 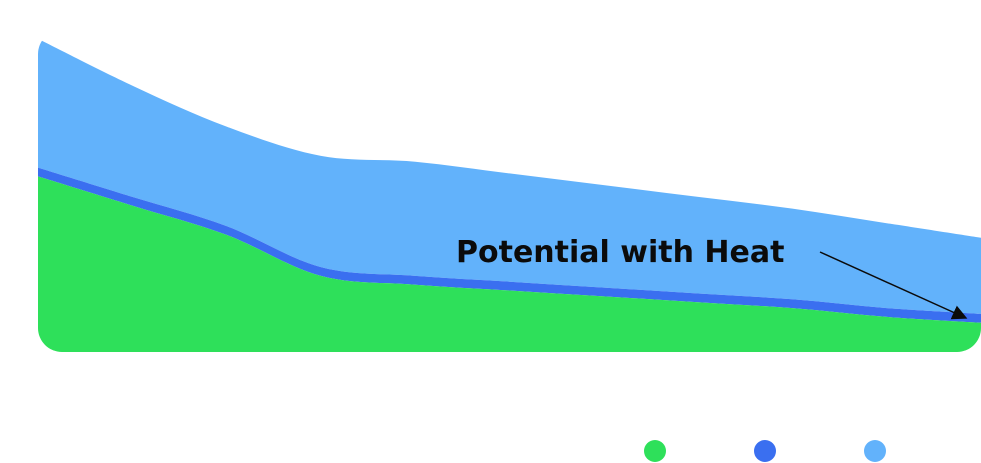 What do you see at coordinates (620, 252) in the screenshot?
I see `annotation-text: Potential with Heat` at bounding box center [620, 252].